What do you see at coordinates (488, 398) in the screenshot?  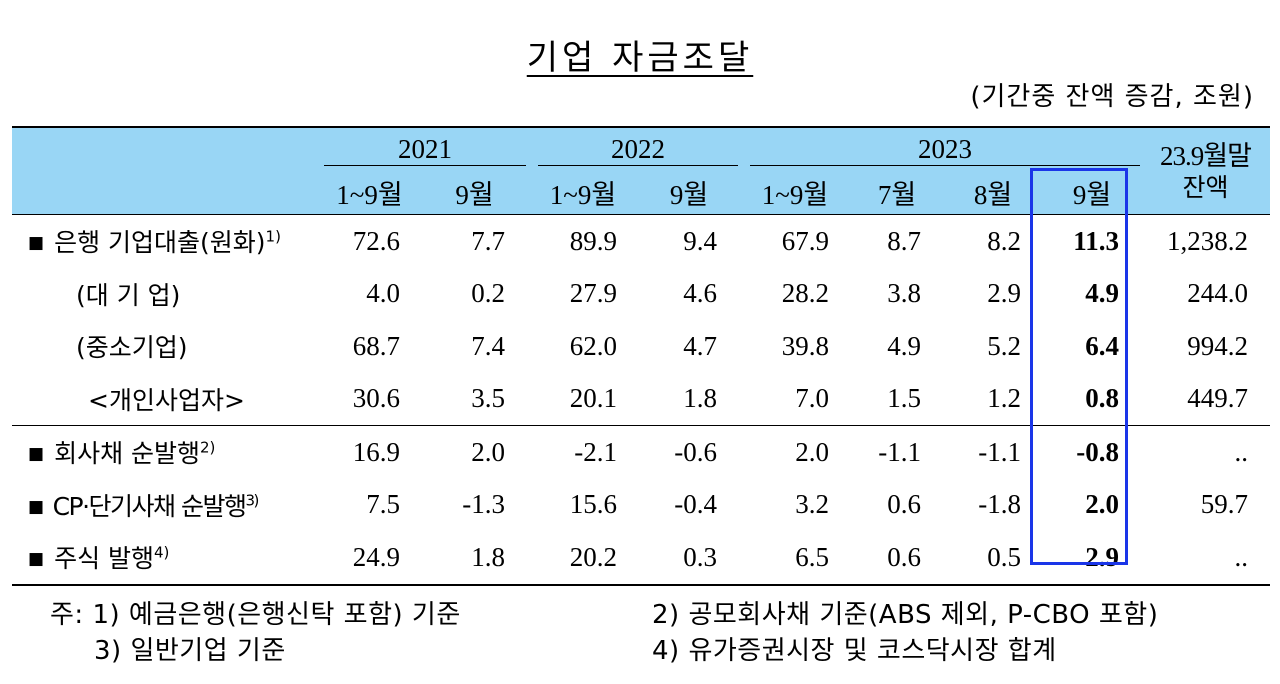 I see `cell: 3.5` at bounding box center [488, 398].